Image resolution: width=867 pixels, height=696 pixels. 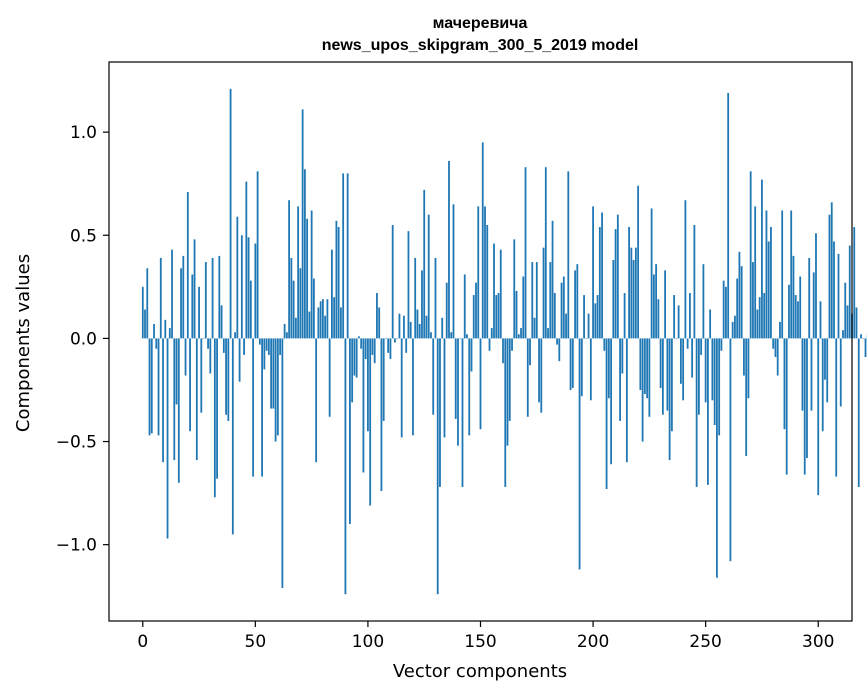 I want to click on y-tick-label: 0.5, so click(x=83, y=236).